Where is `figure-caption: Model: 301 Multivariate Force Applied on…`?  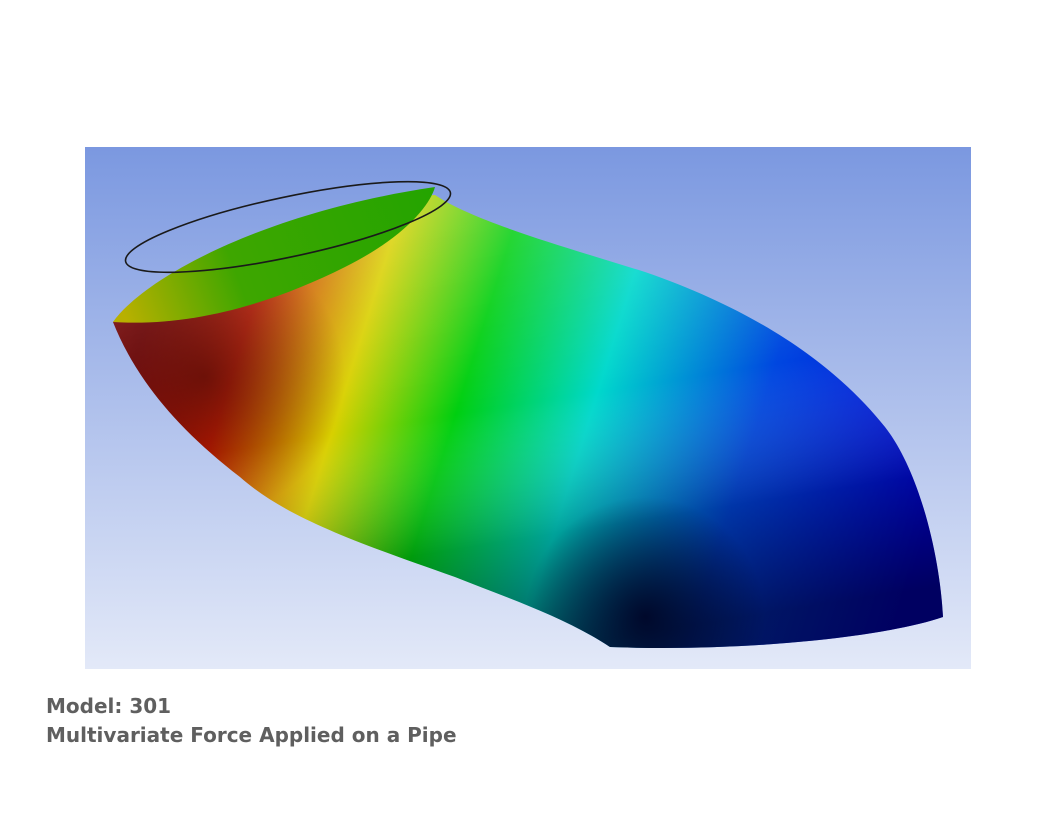 figure-caption: Model: 301 Multivariate Force Applied on… is located at coordinates (251, 721).